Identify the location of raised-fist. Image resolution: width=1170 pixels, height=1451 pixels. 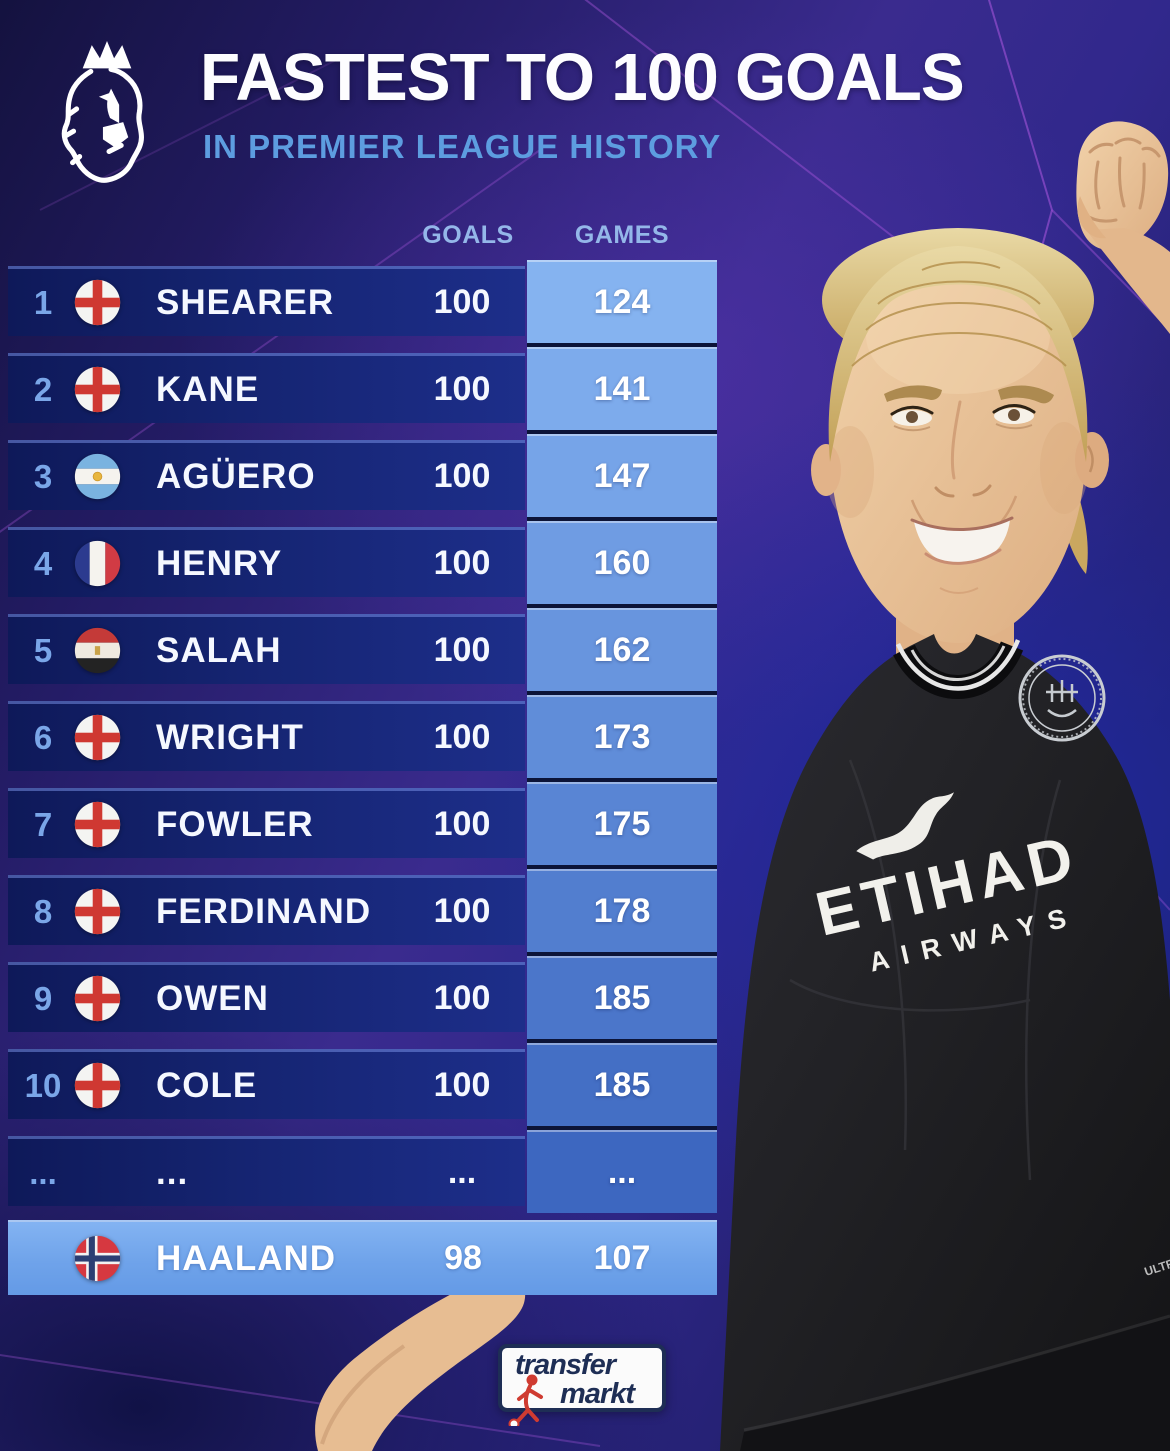
(1123, 227).